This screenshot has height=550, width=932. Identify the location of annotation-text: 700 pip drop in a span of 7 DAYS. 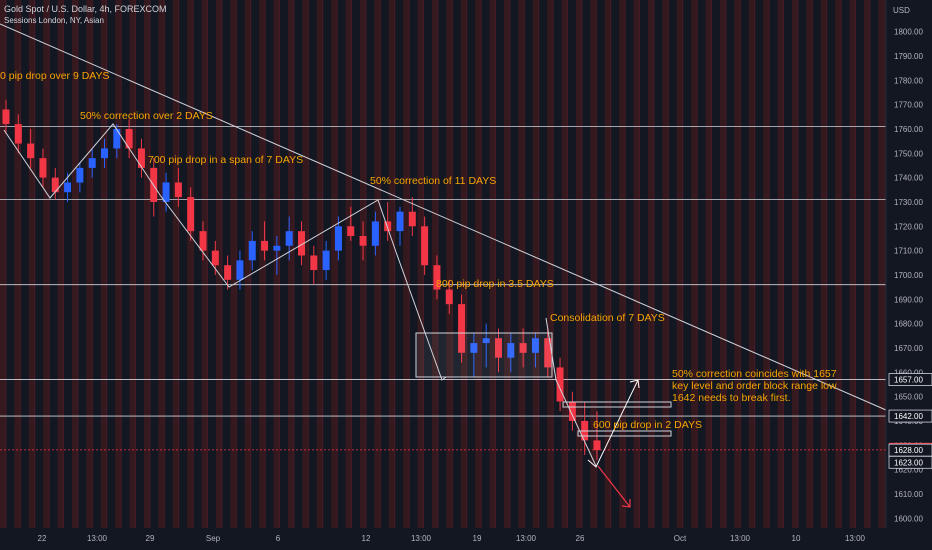
(225, 160).